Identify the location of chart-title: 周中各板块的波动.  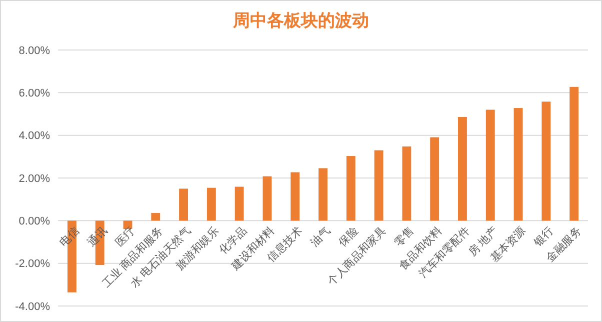
(300, 20).